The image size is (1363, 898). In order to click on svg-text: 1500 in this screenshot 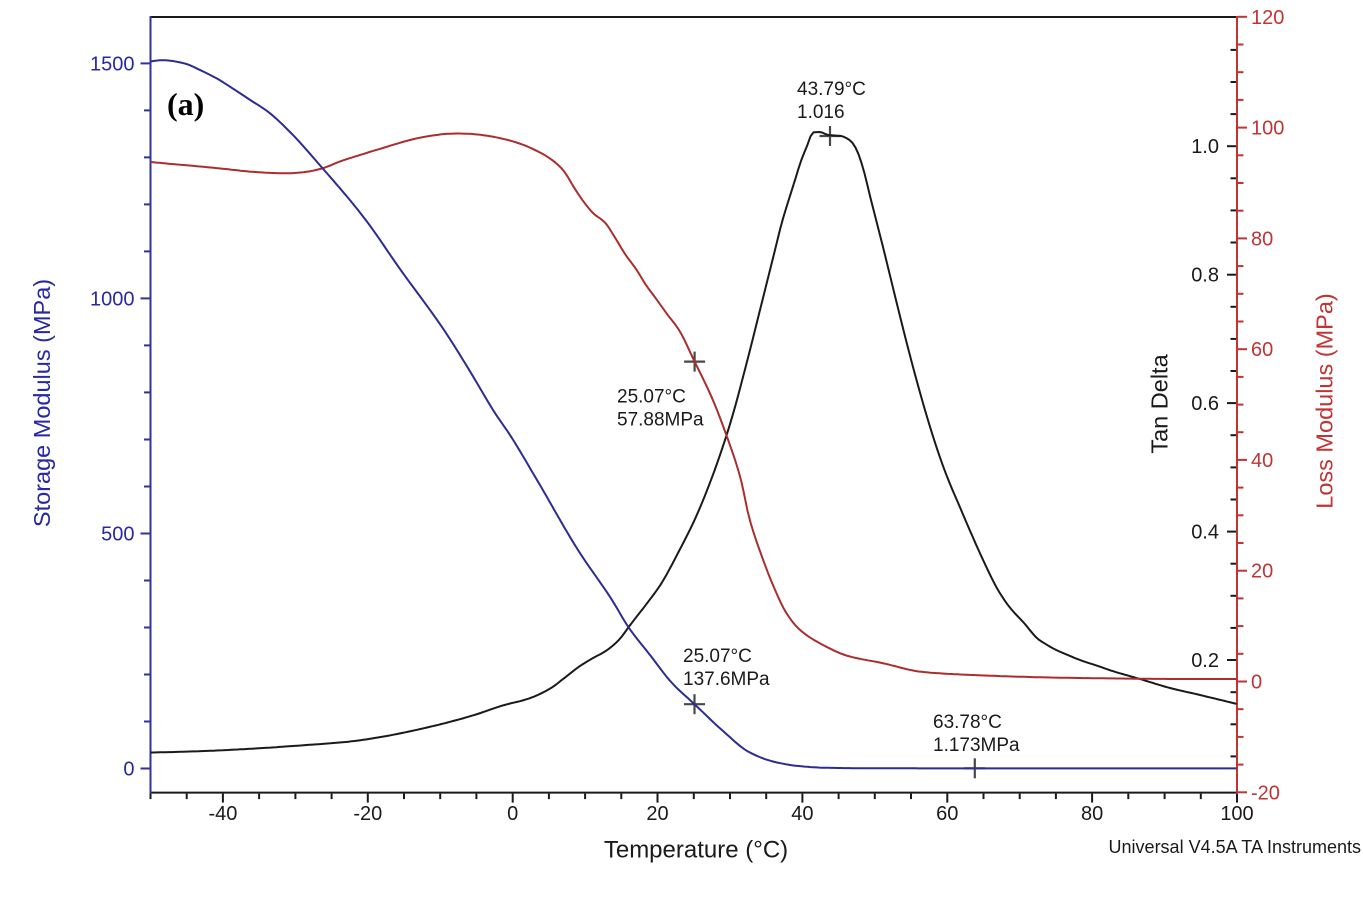, I will do `click(112, 64)`.